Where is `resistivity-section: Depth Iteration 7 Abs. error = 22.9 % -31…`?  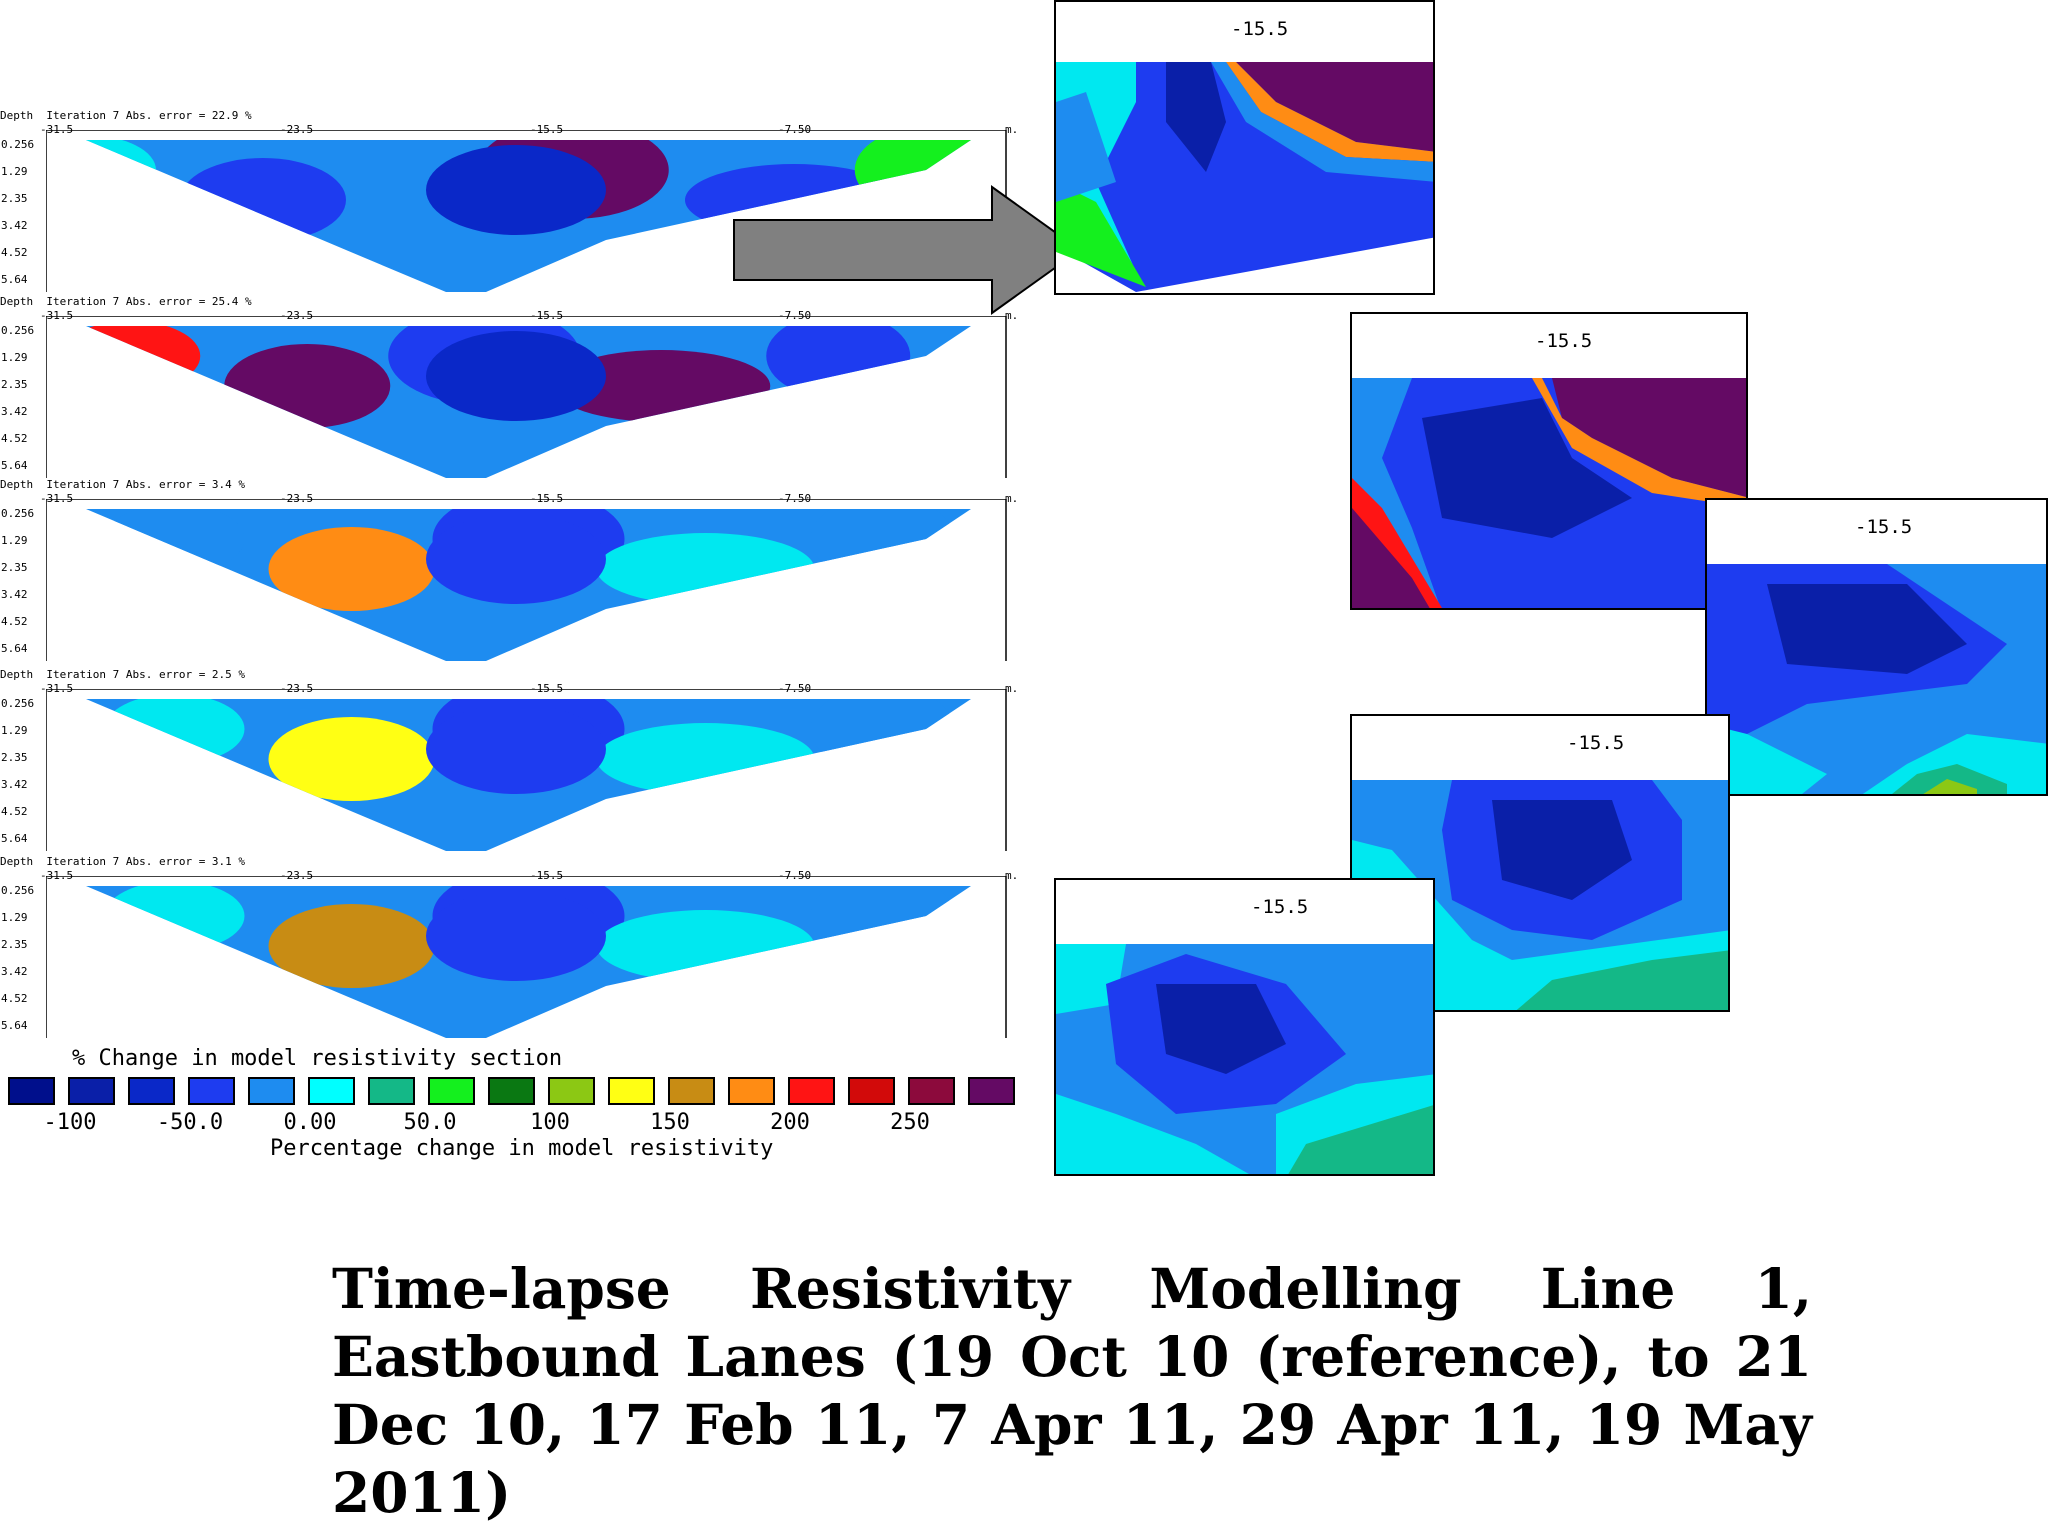 resistivity-section: Depth Iteration 7 Abs. error = 22.9 % -31… is located at coordinates (509, 202).